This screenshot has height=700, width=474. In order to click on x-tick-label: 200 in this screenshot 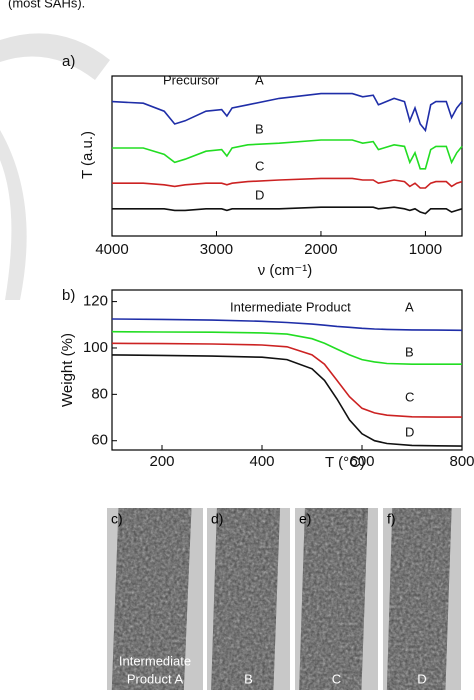, I will do `click(161, 461)`.